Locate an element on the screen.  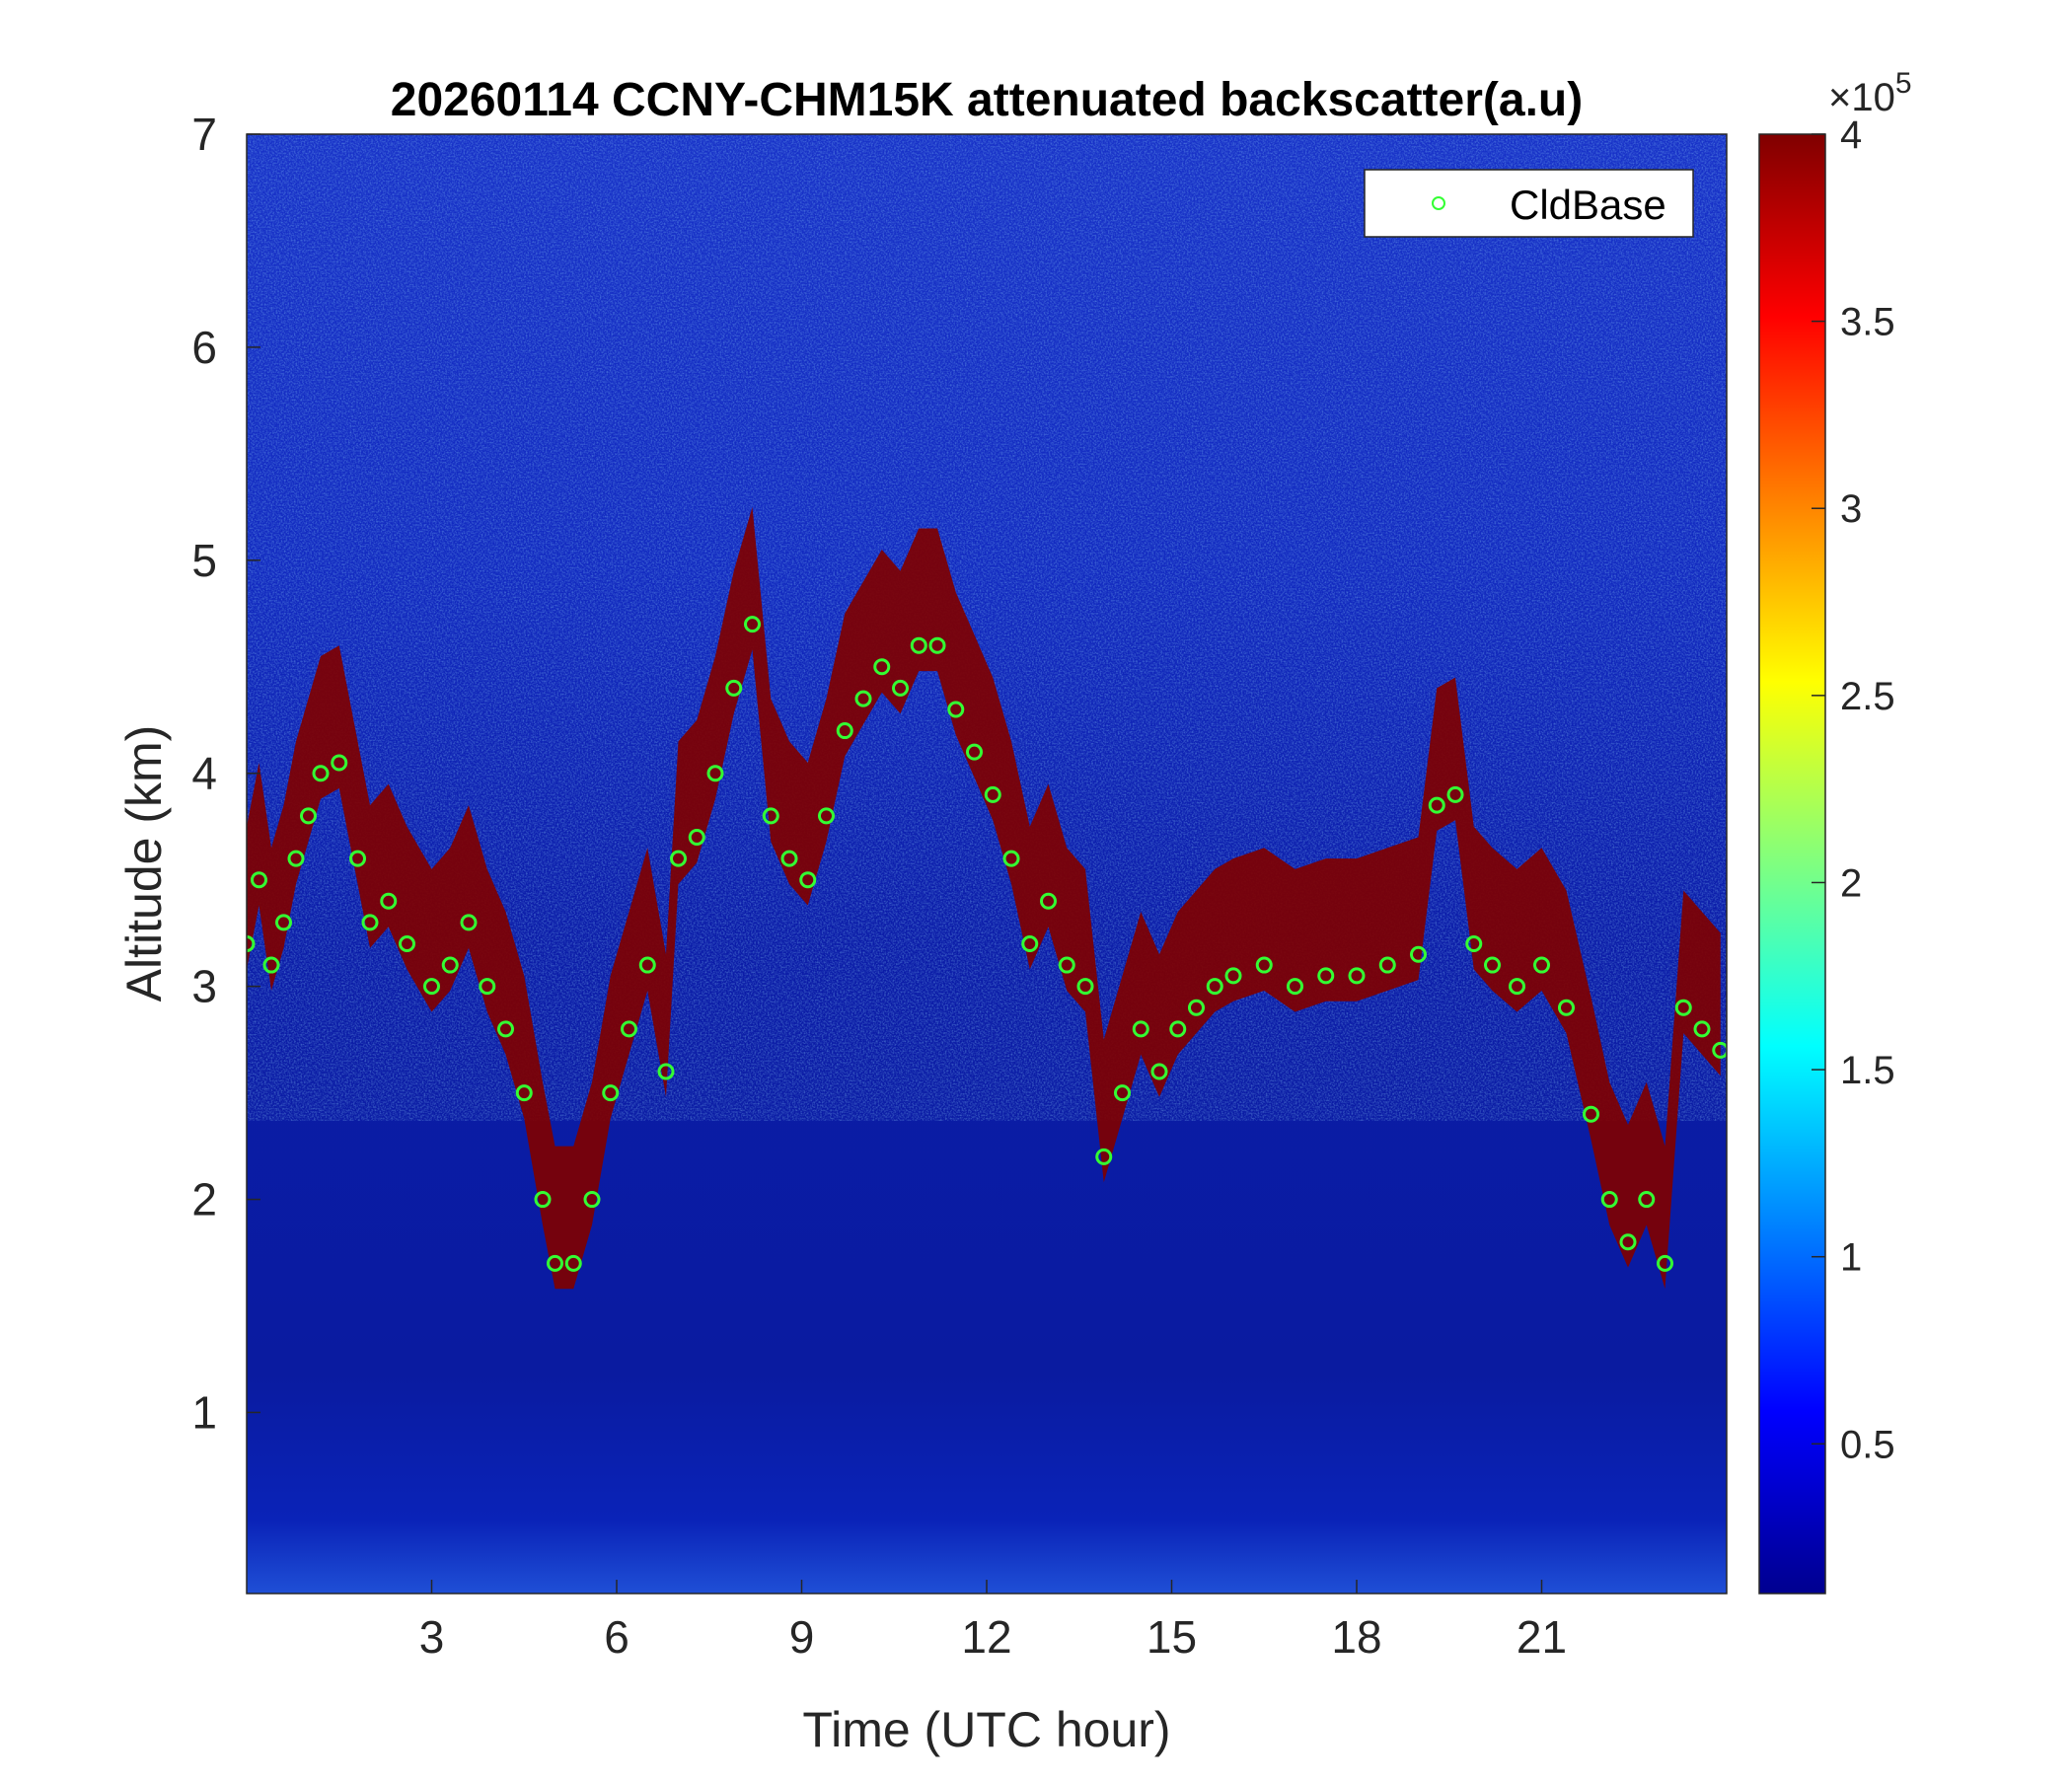
colorbar-tick-label: 3 is located at coordinates (1851, 509).